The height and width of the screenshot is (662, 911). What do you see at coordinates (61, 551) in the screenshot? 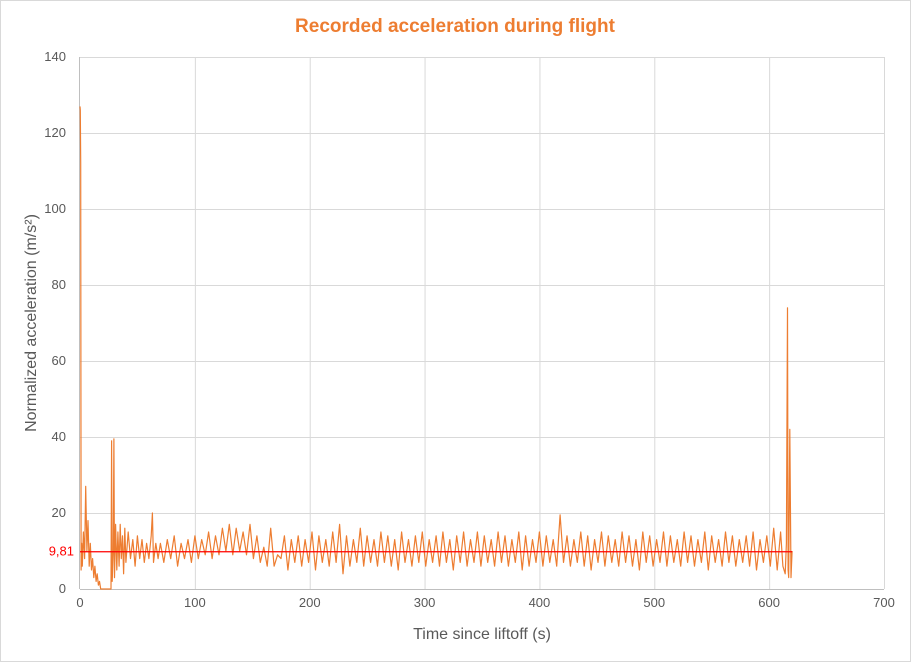
I see `gravity-reference-label: 9,81` at bounding box center [61, 551].